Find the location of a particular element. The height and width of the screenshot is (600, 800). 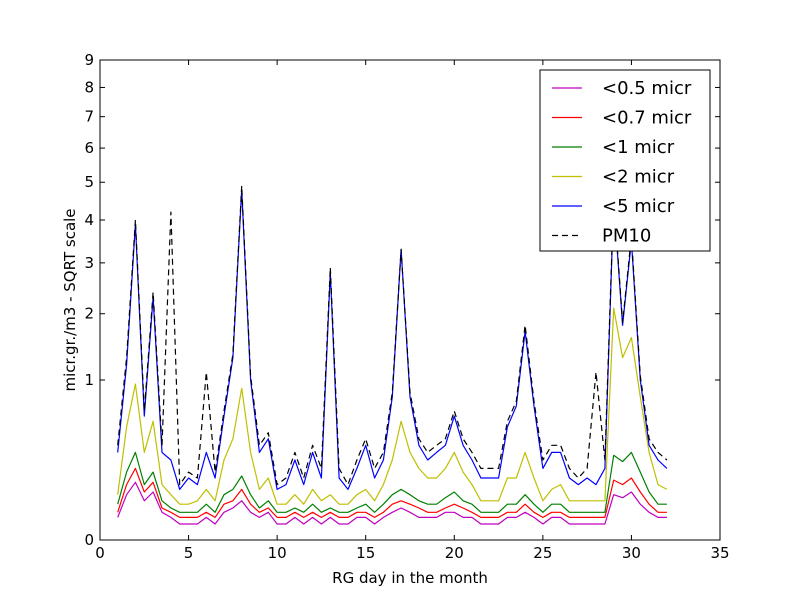

legend-label: <1 micr is located at coordinates (638, 147).